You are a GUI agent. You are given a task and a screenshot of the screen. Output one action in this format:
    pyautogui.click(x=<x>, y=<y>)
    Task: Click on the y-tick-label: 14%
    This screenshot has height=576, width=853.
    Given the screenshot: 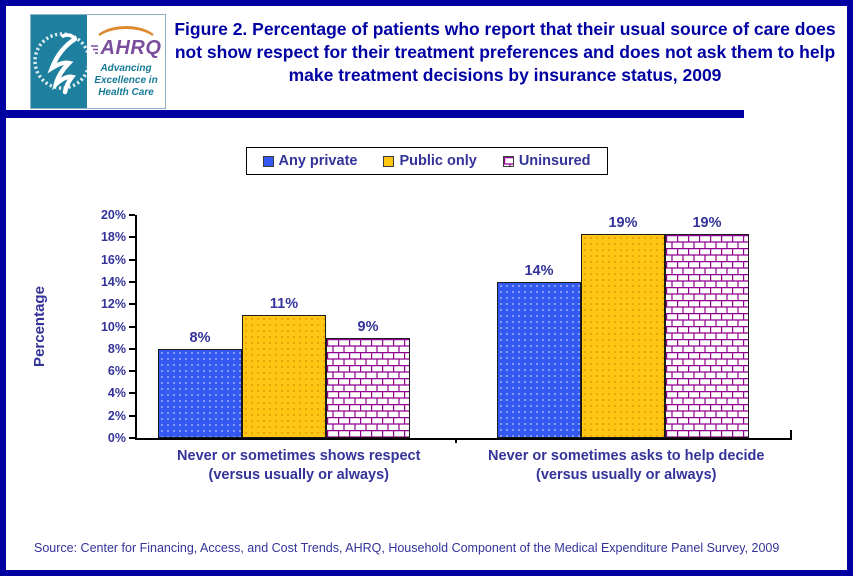 What is the action you would take?
    pyautogui.click(x=113, y=281)
    